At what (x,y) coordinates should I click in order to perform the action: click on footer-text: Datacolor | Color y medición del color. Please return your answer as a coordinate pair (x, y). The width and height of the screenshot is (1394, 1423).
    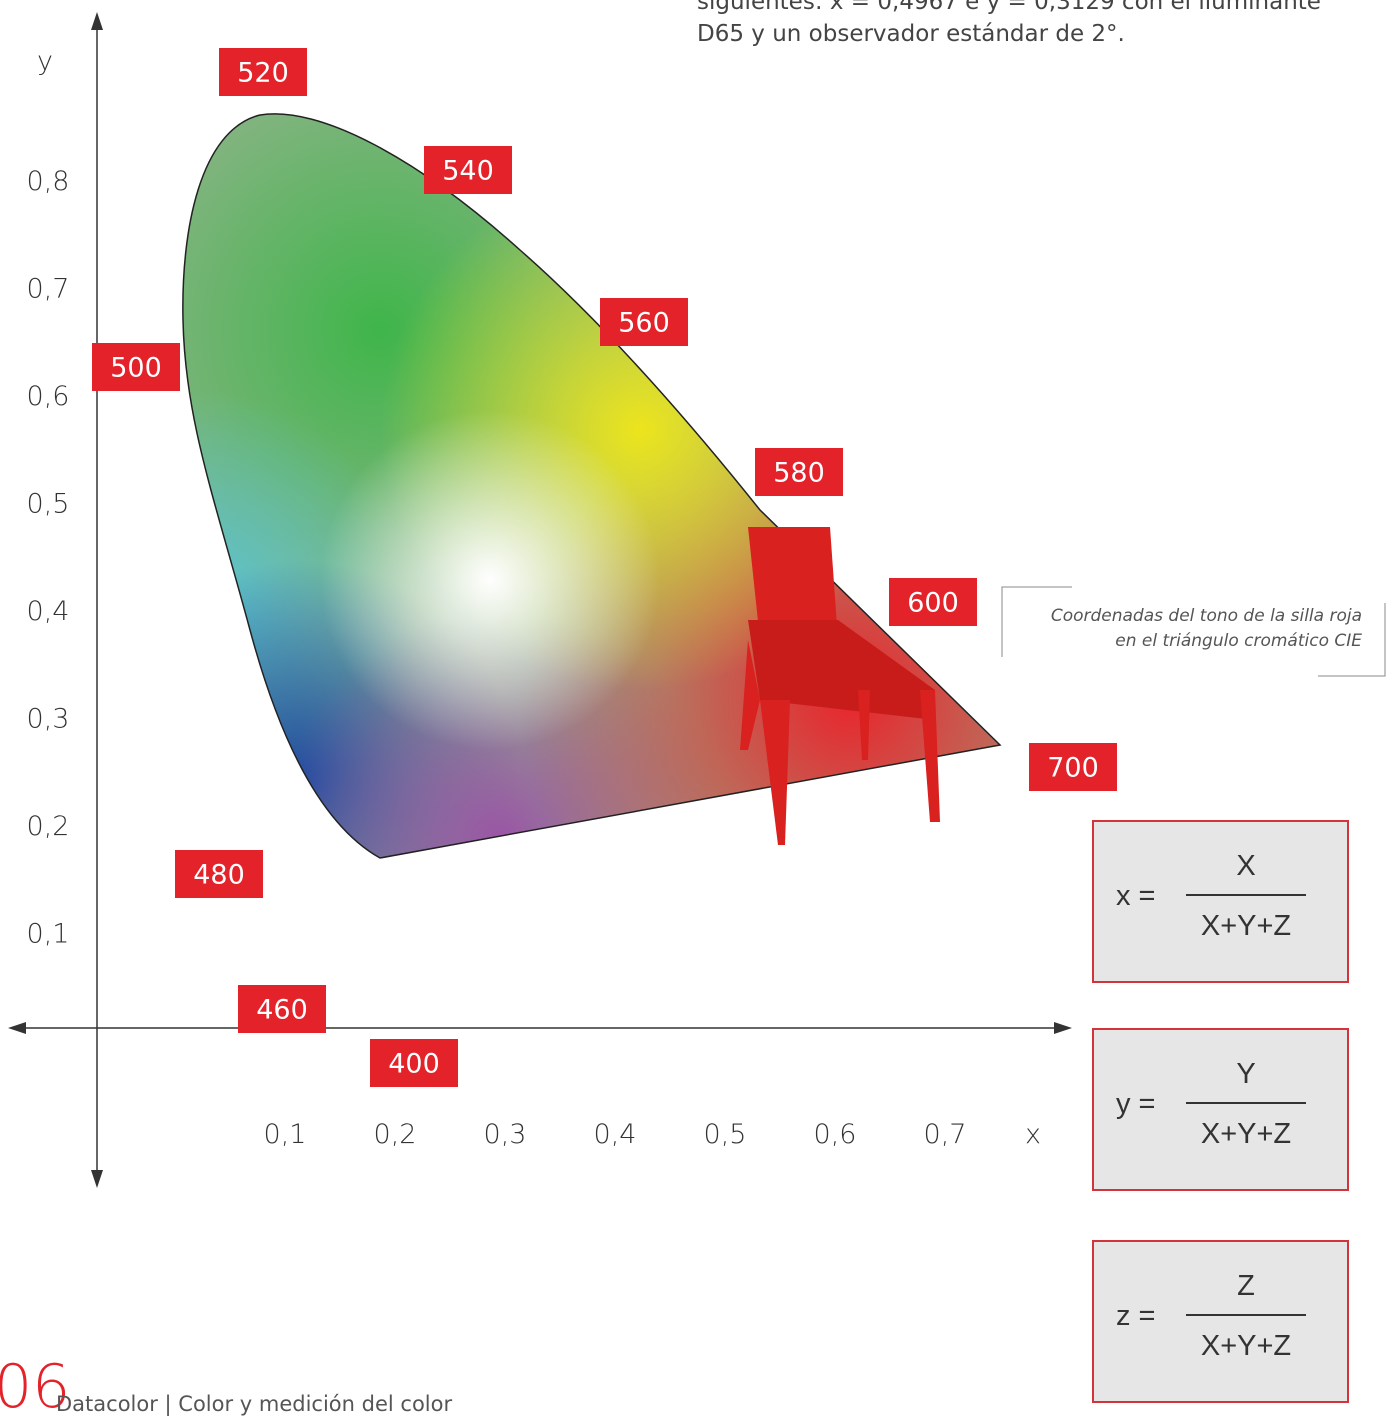
    Looking at the image, I should click on (254, 1404).